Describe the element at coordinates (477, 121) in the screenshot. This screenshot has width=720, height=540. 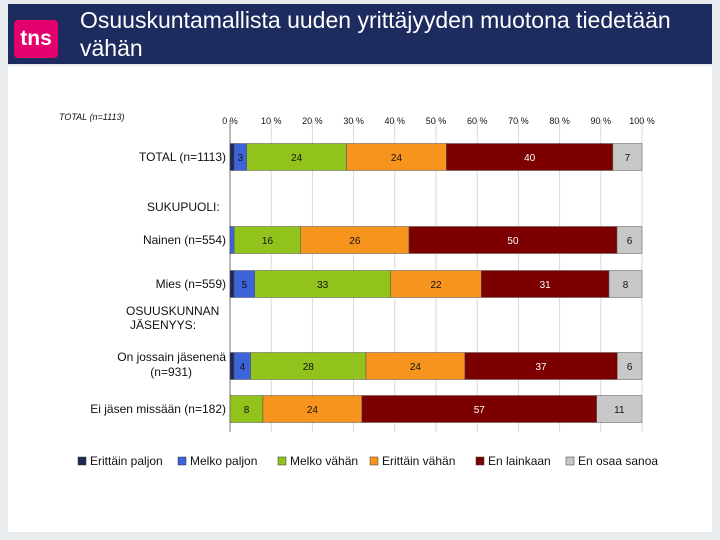
I see `x-tick-label: 60 %` at that location.